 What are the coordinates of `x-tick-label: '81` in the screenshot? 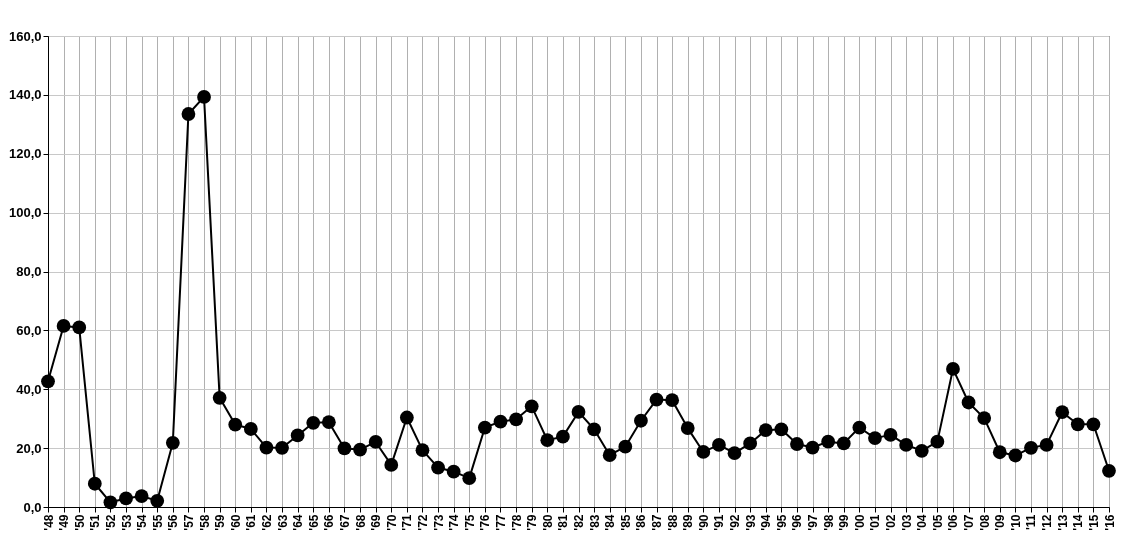 It's located at (563, 522).